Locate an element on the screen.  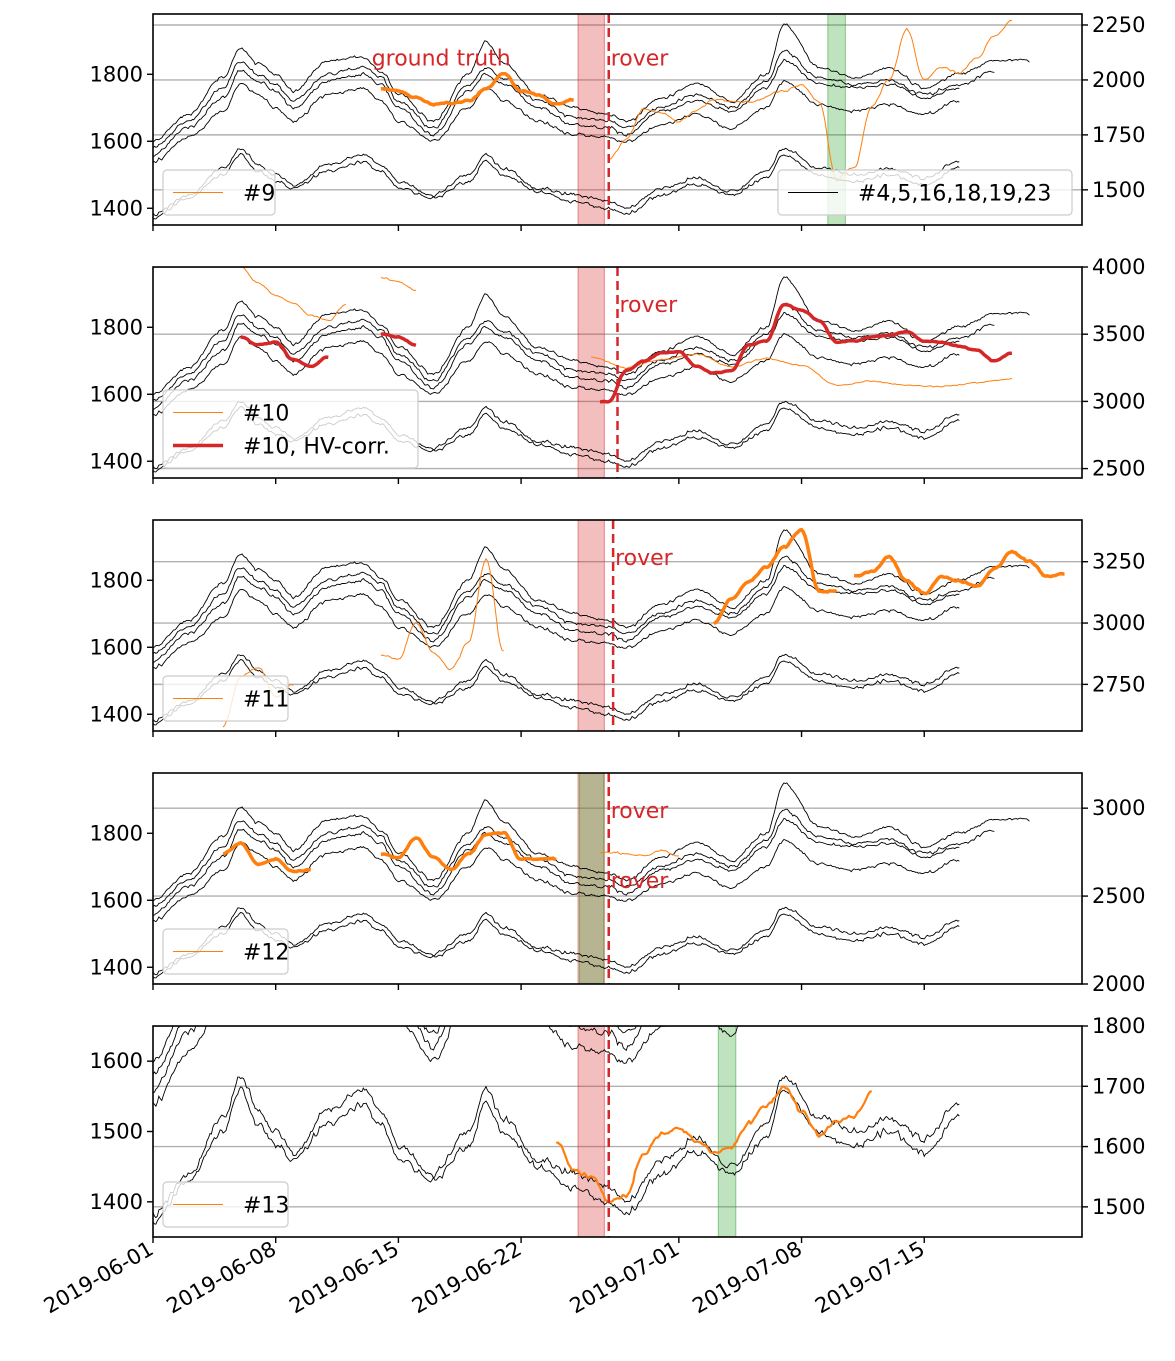
green-band is located at coordinates (727, 1131).